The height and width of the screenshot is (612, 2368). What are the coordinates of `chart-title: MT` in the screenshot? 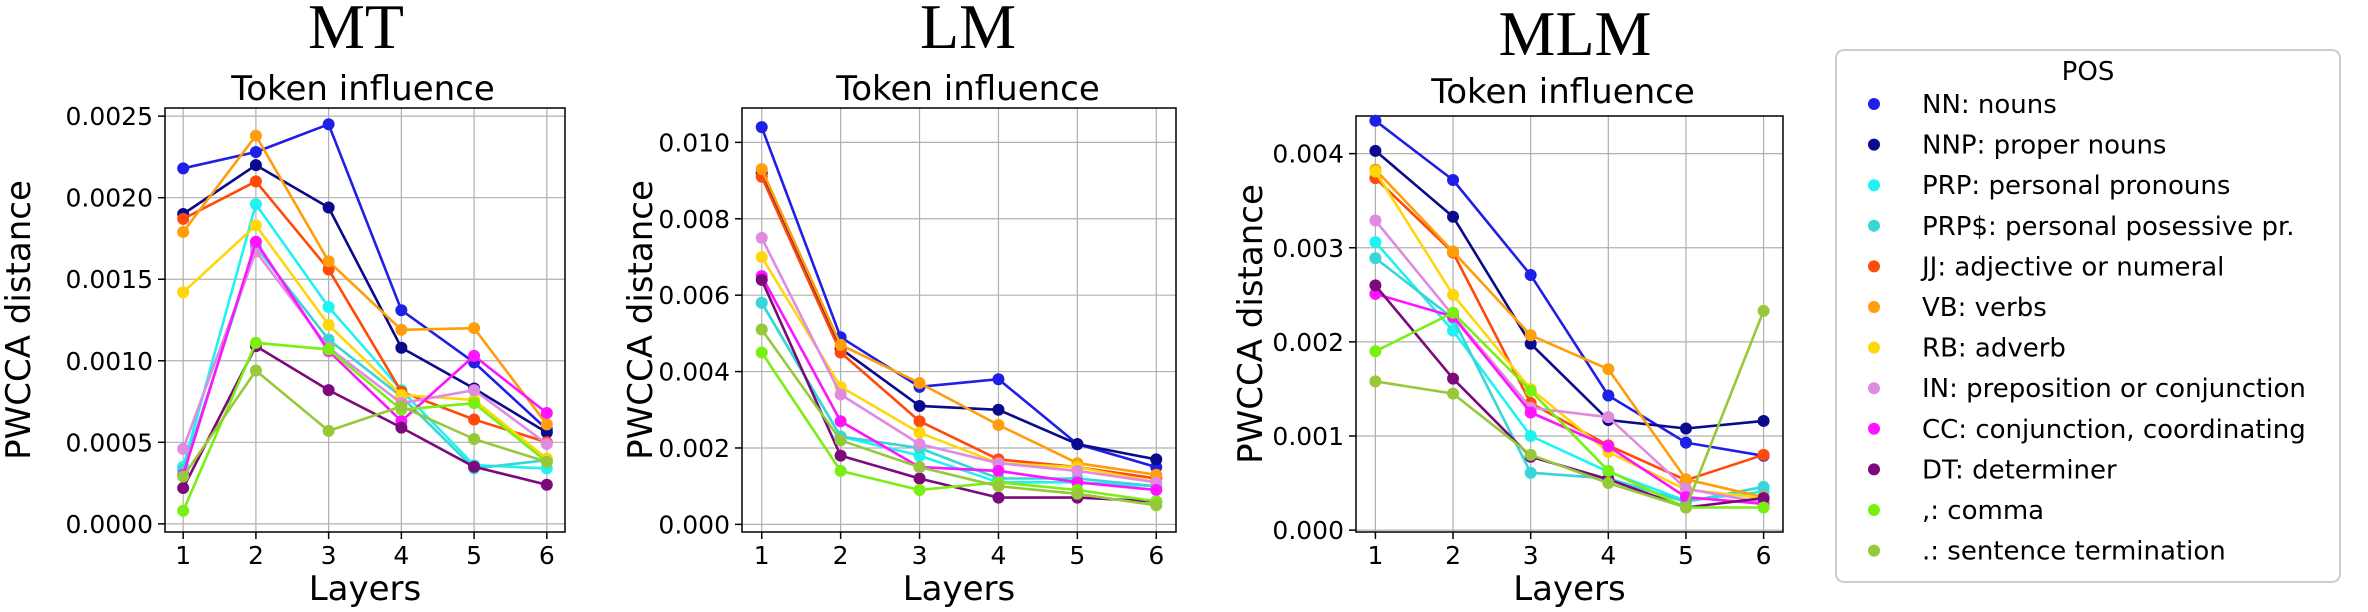 It's located at (356, 31).